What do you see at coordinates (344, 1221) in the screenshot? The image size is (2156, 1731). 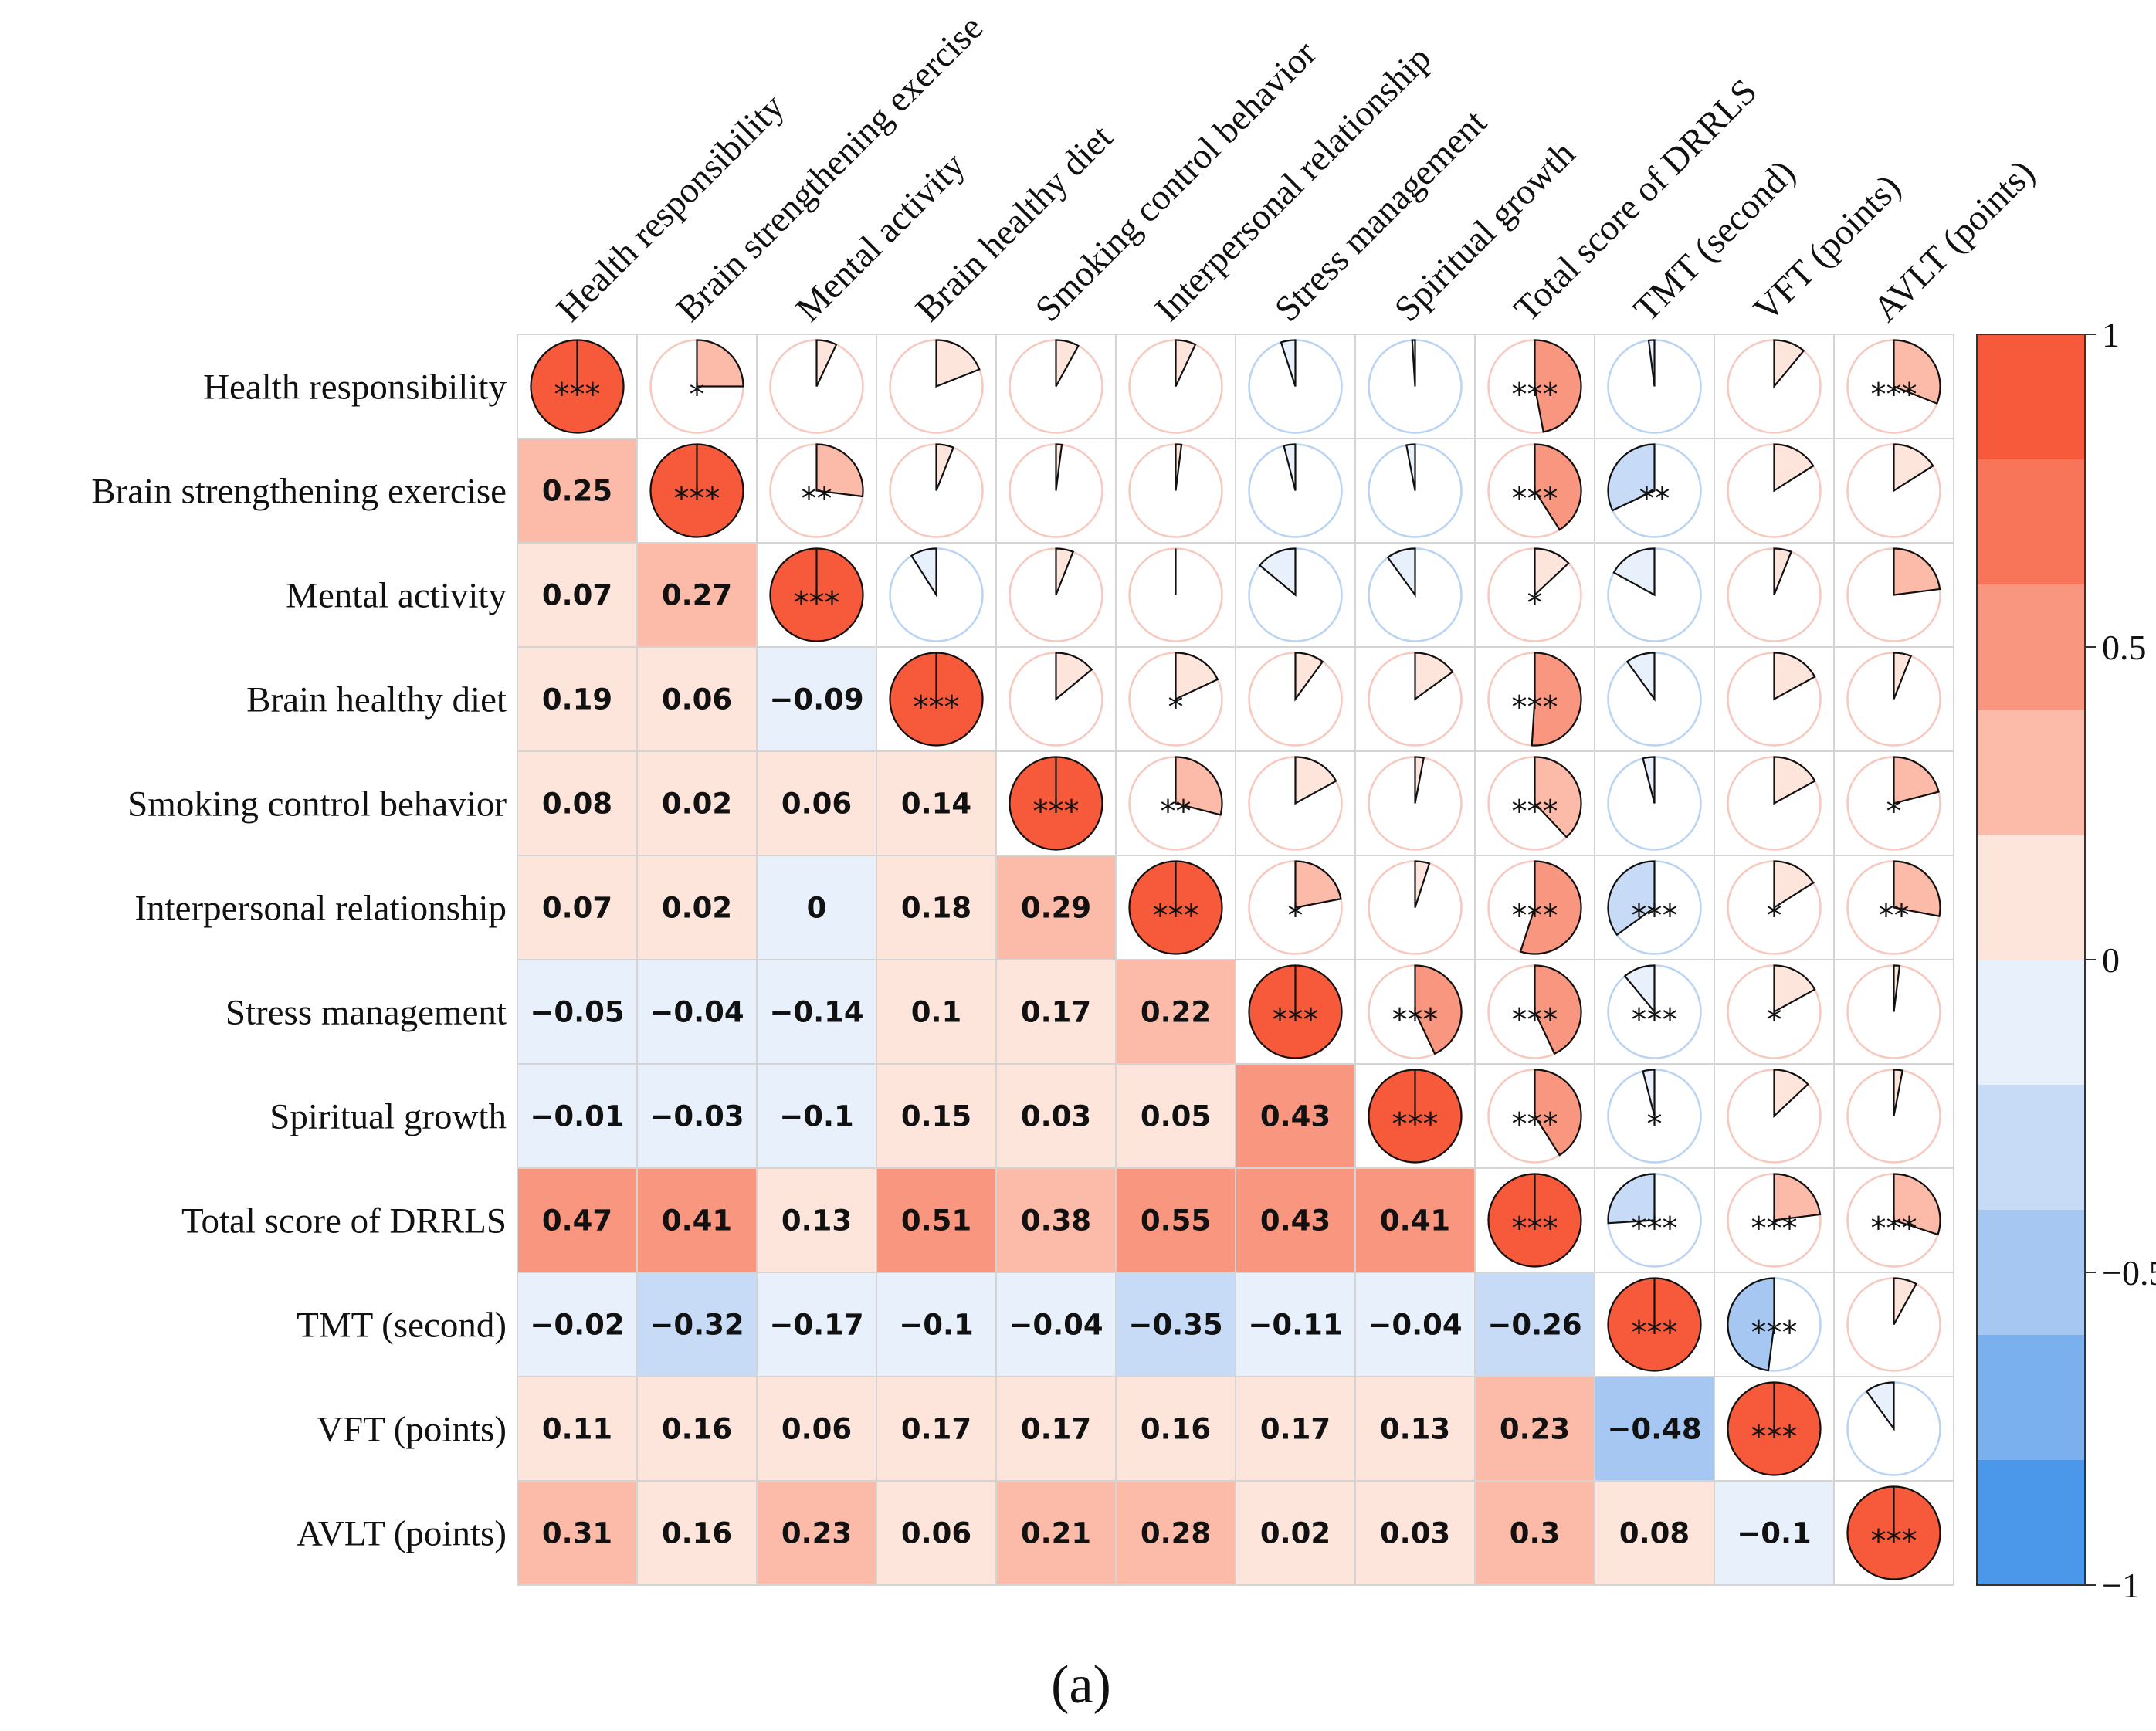 I see `row-label-8: Total score of DRRLS` at bounding box center [344, 1221].